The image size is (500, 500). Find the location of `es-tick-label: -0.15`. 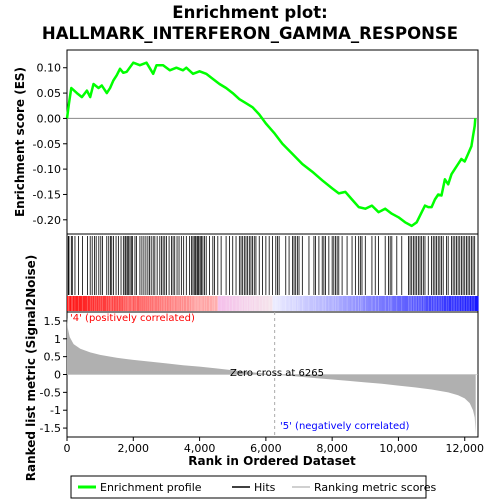

es-tick-label: -0.15 is located at coordinates (47, 194).